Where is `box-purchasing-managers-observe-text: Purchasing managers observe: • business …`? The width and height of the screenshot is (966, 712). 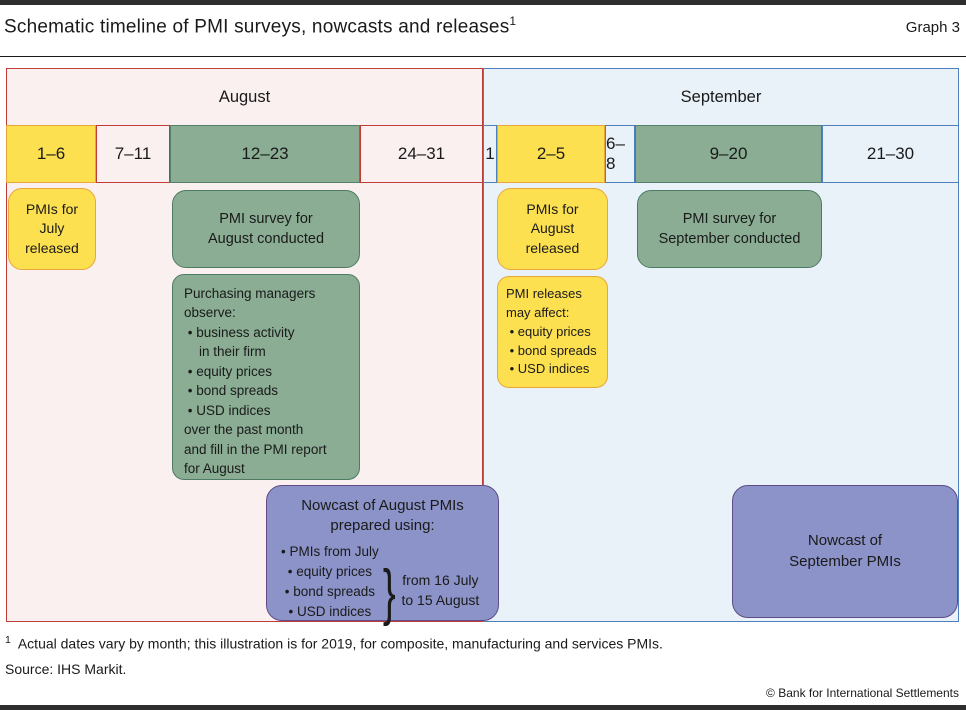 box-purchasing-managers-observe-text: Purchasing managers observe: • business … is located at coordinates (255, 381).